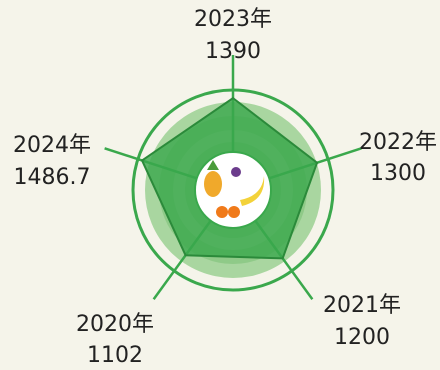 The image size is (440, 370). Describe the element at coordinates (213, 184) in the screenshot. I see `pineapple` at that location.